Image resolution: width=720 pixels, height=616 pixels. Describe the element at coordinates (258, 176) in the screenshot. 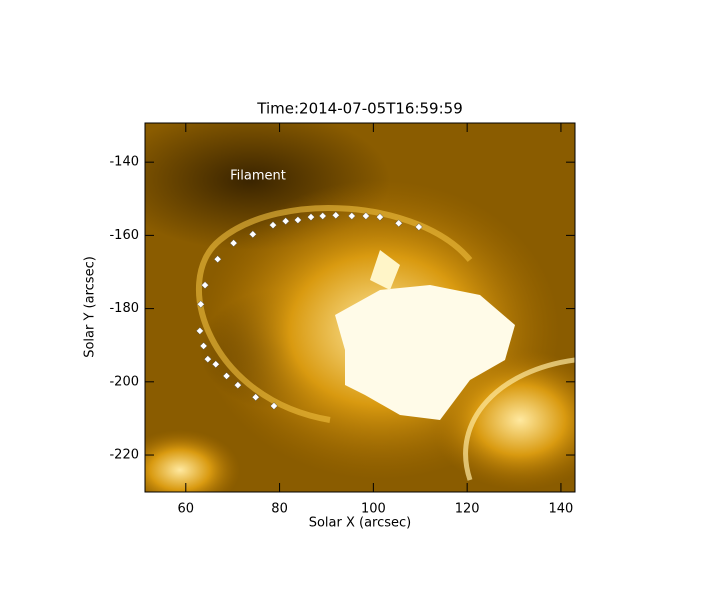

I see `annotation: Filament` at that location.